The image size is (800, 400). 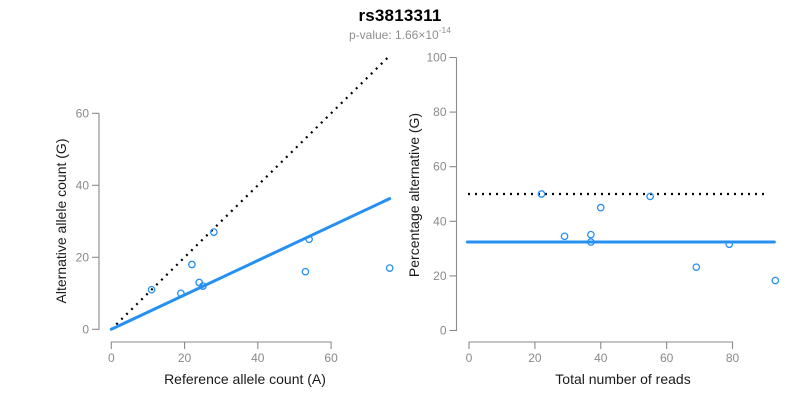 I want to click on y-tick-label: 100, so click(x=436, y=58).